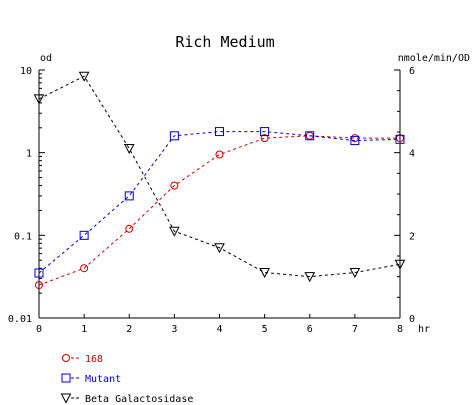 The height and width of the screenshot is (405, 472). I want to click on y-right-tick-label: 2, so click(412, 236).